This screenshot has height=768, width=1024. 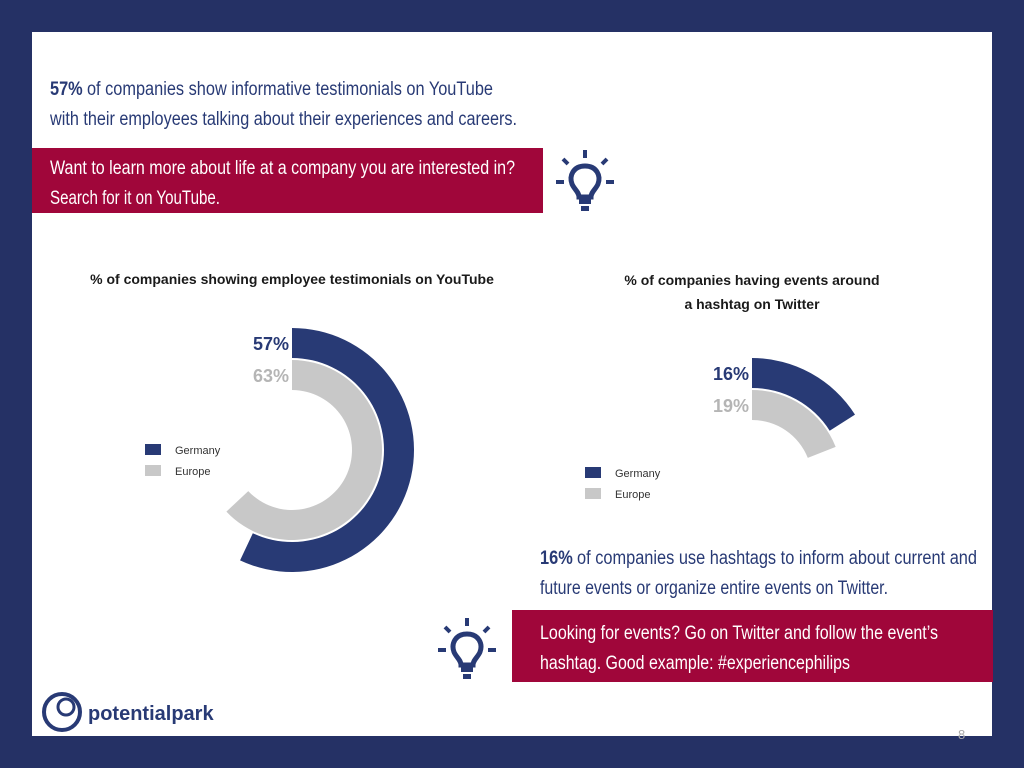 I want to click on data-label: 16%, so click(x=731, y=374).